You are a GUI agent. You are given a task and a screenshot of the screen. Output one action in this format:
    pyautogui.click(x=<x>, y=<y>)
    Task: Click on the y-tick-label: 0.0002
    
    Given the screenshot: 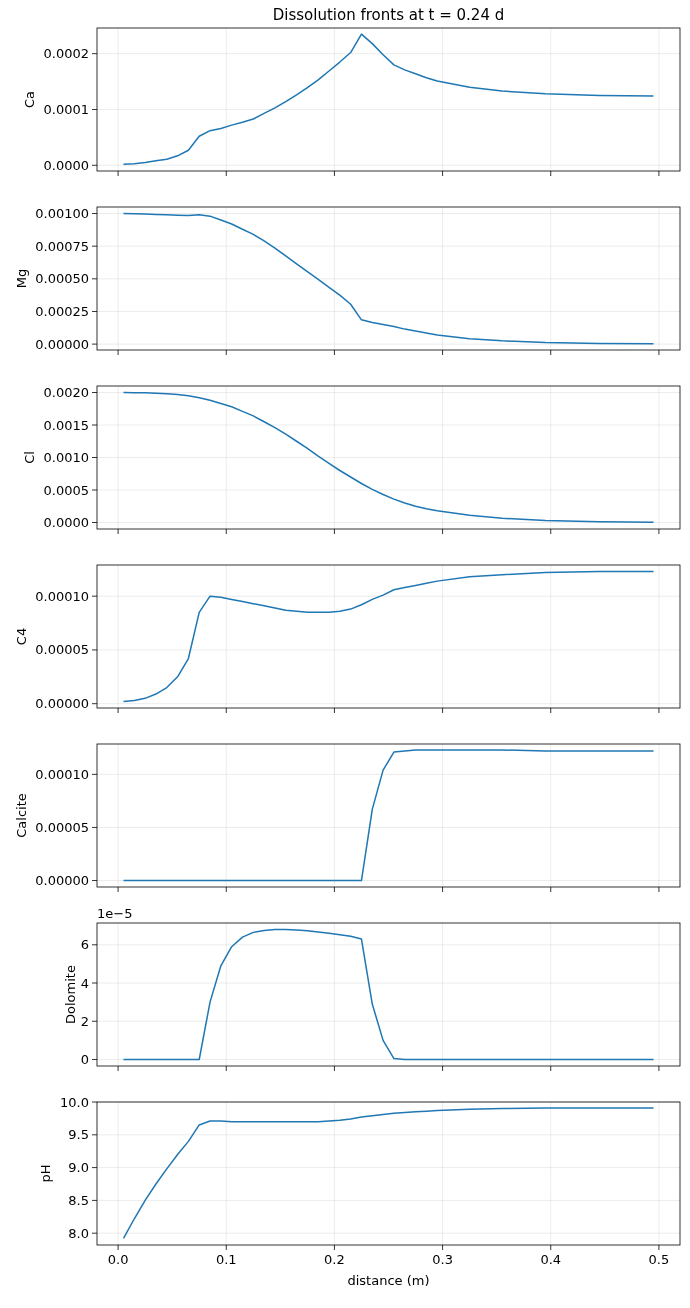 What is the action you would take?
    pyautogui.click(x=66, y=54)
    